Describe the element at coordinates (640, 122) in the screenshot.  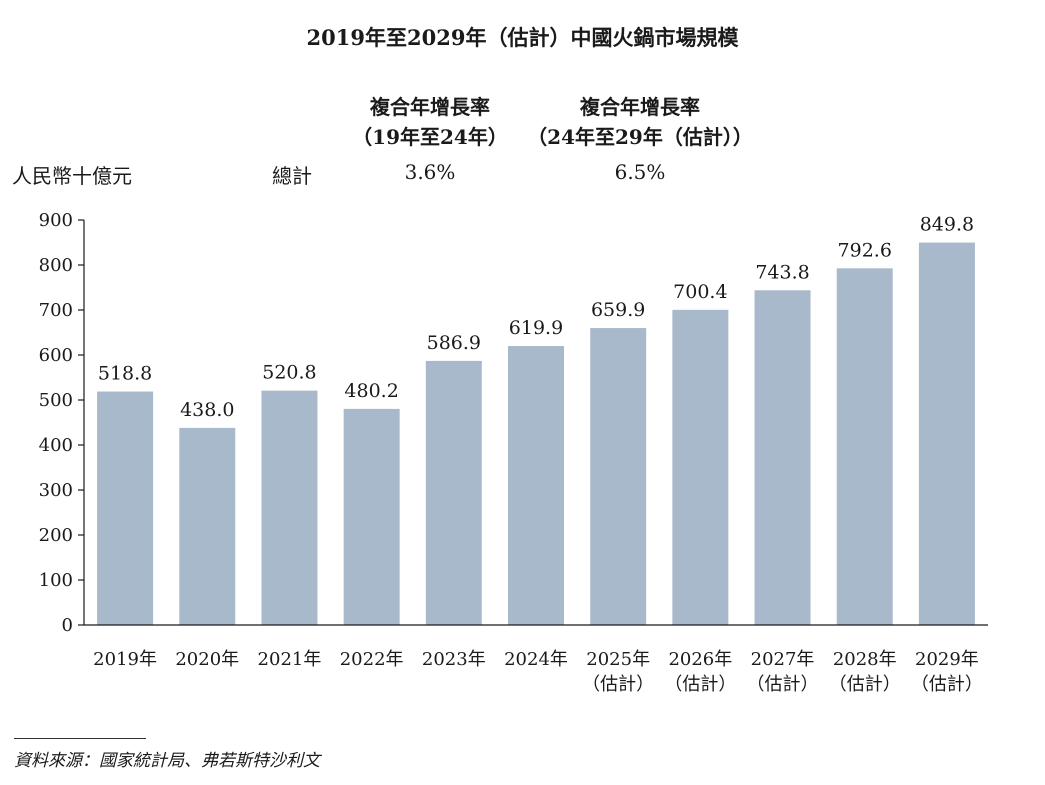
I see `cagr-heading-2: 複合年增長率 （24年至29年（估計））` at that location.